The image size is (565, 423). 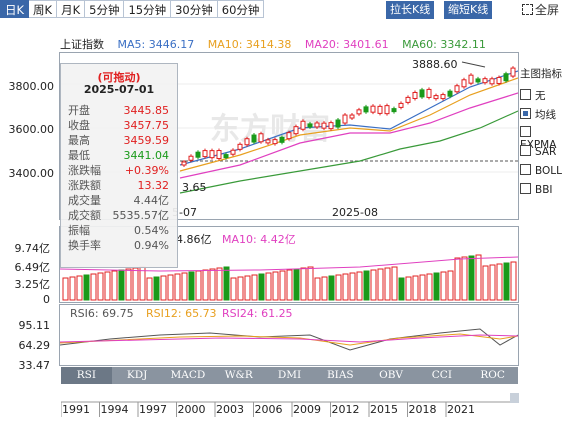 What do you see at coordinates (542, 173) in the screenshot?
I see `indicator-option-4: BOLL` at bounding box center [542, 173].